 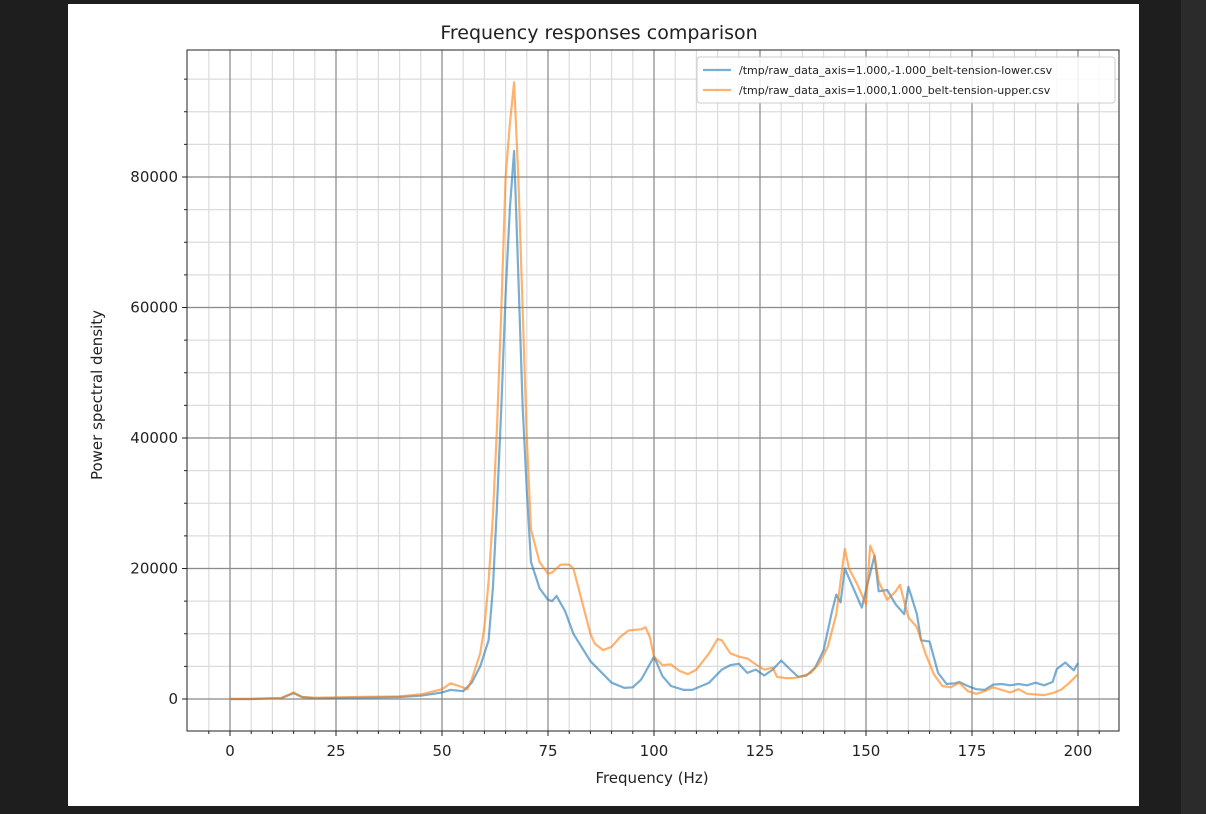 What do you see at coordinates (651, 778) in the screenshot?
I see `x-axis-label: Frequency (Hz)` at bounding box center [651, 778].